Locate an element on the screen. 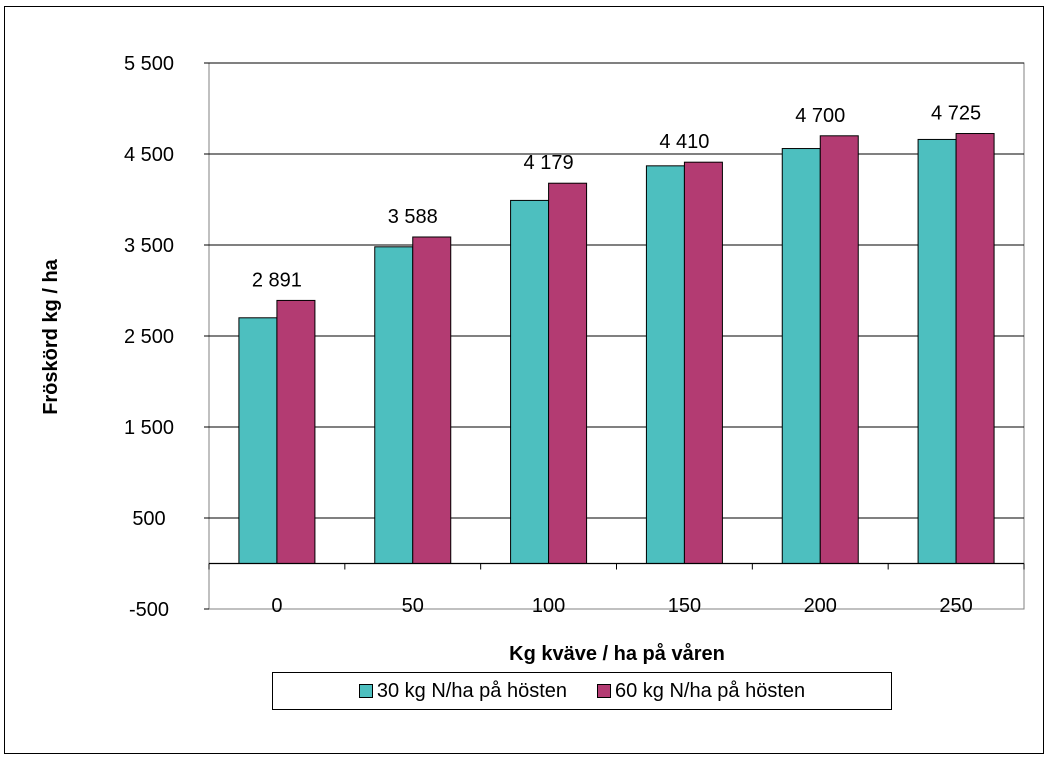 The height and width of the screenshot is (760, 1052). y-tick-label: 1 500 is located at coordinates (149, 428).